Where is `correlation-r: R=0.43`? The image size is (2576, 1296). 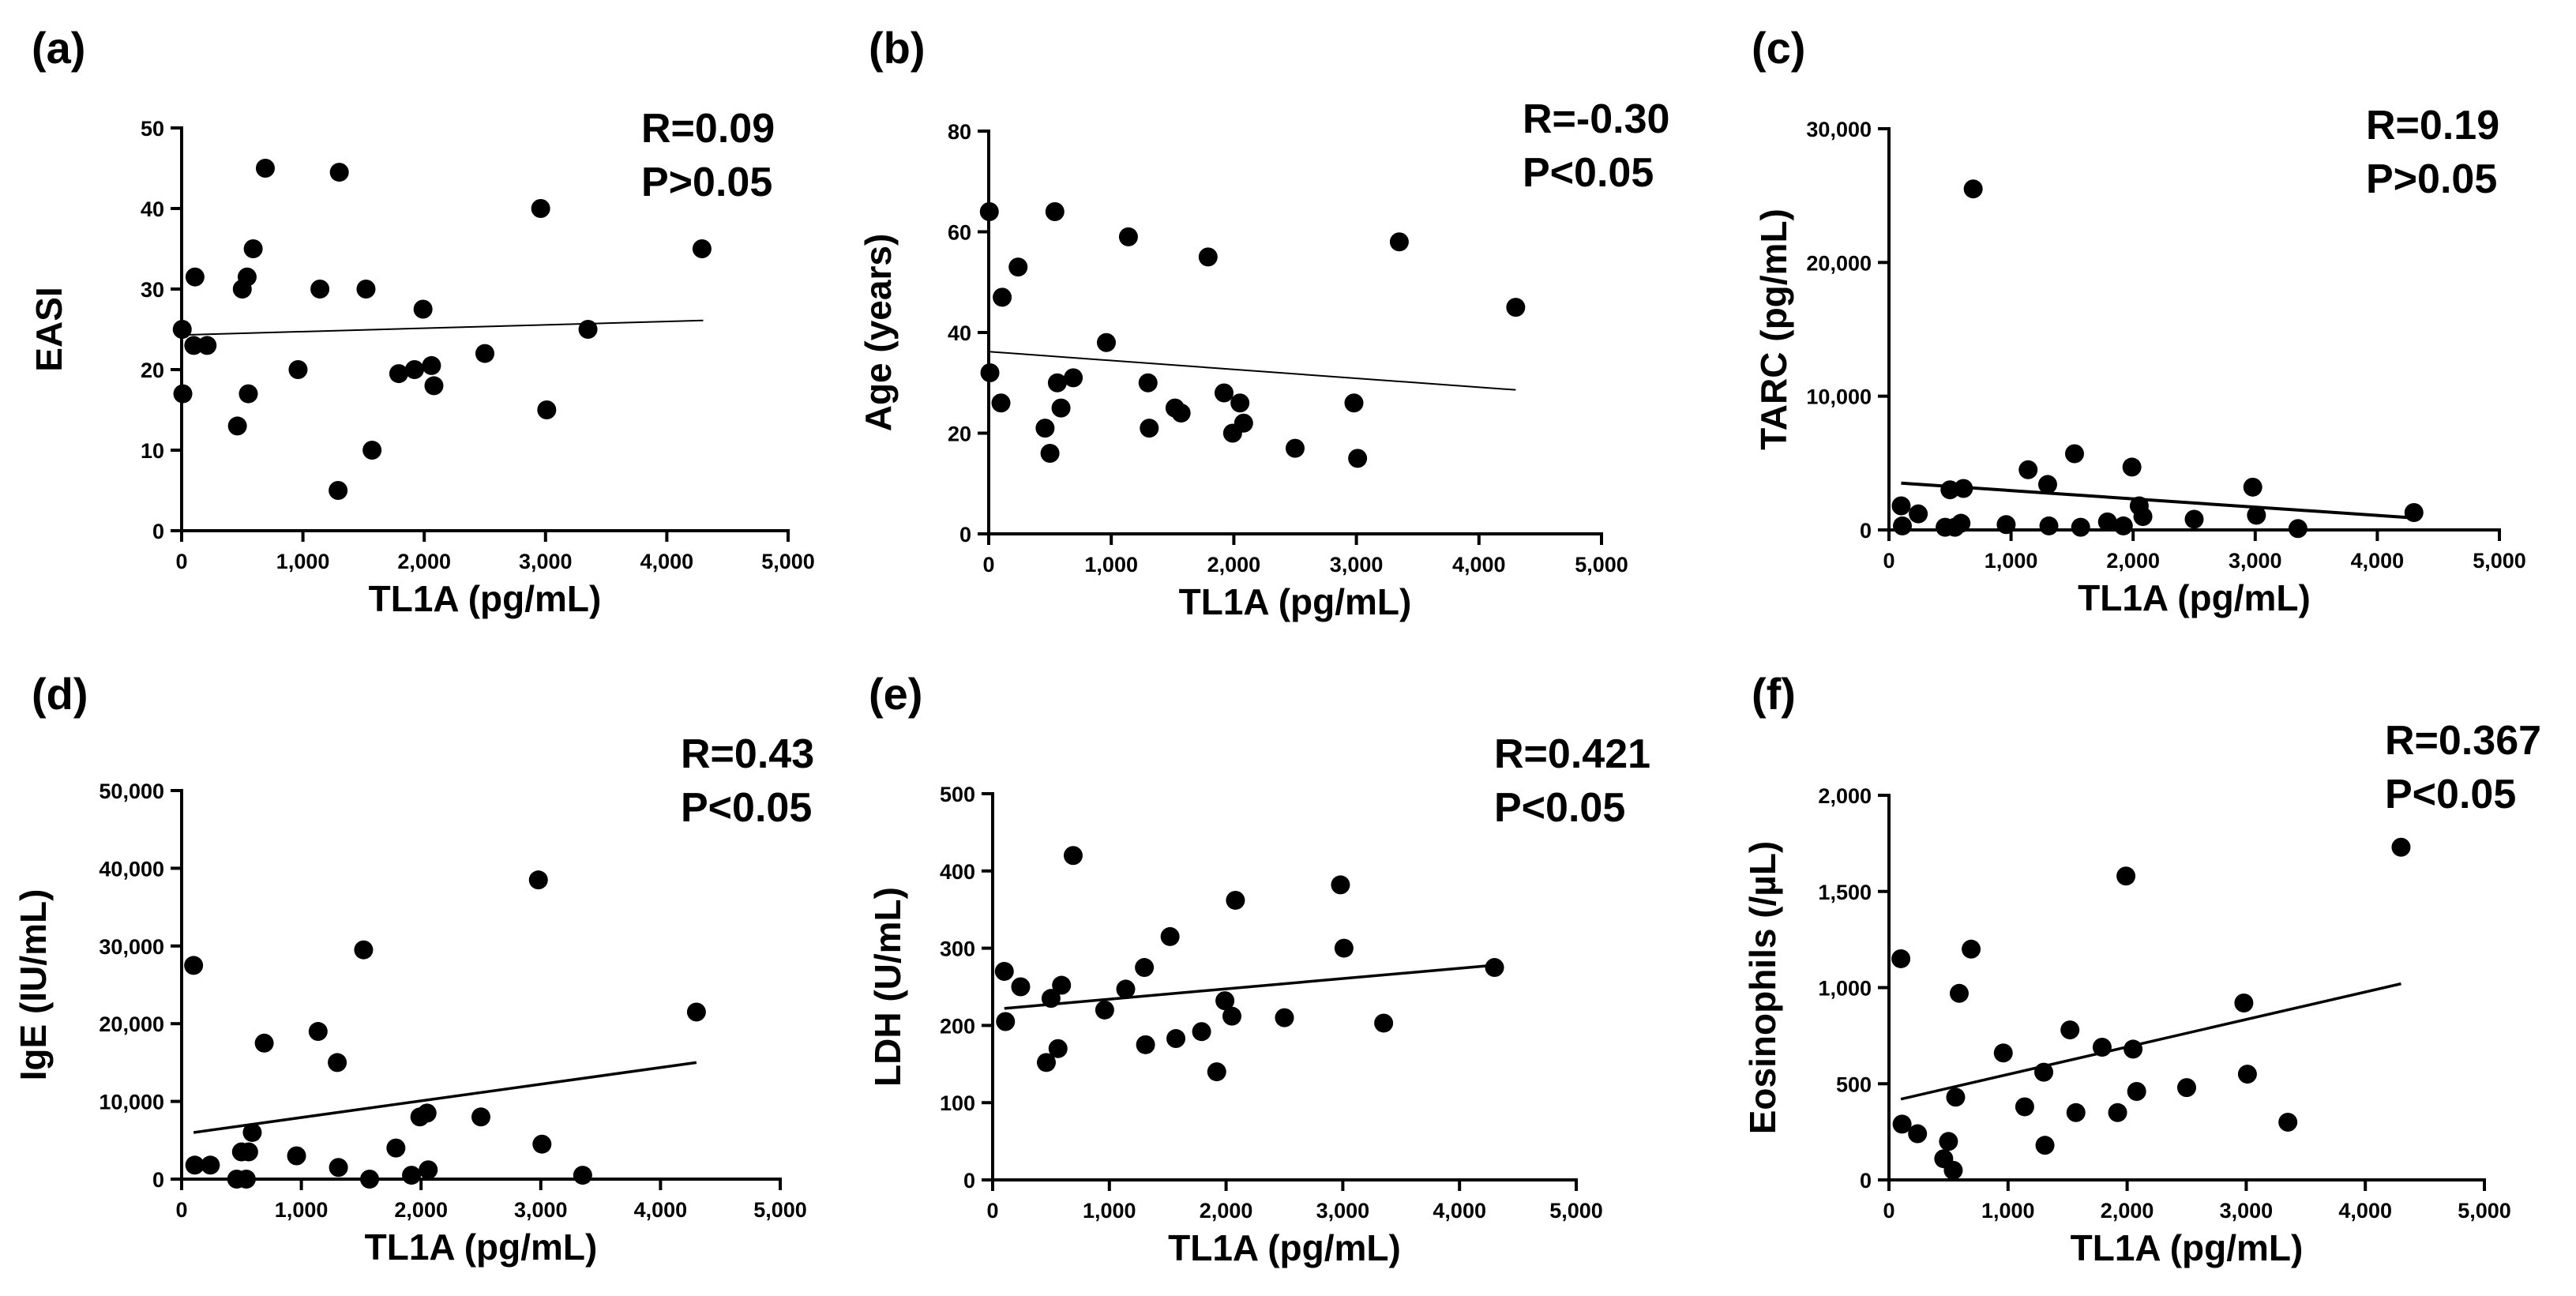
correlation-r: R=0.43 is located at coordinates (747, 754).